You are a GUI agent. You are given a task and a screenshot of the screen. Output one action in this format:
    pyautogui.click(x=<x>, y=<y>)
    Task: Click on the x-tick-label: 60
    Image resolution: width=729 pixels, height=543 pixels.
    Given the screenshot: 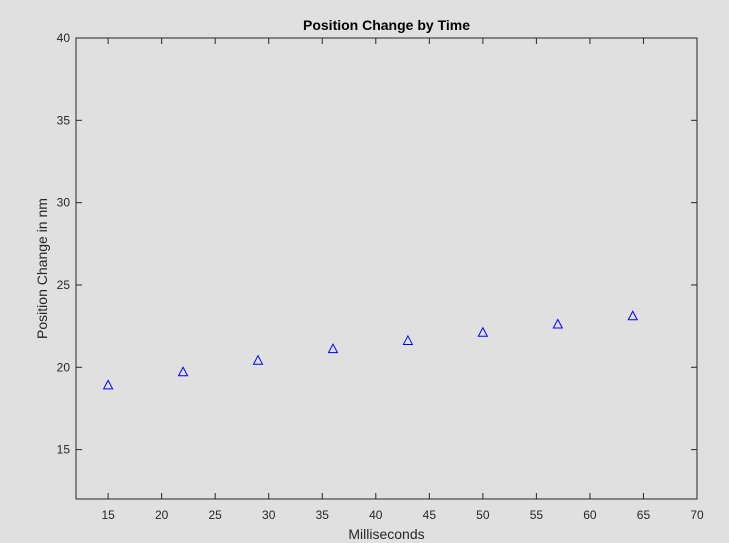 What is the action you would take?
    pyautogui.click(x=590, y=515)
    